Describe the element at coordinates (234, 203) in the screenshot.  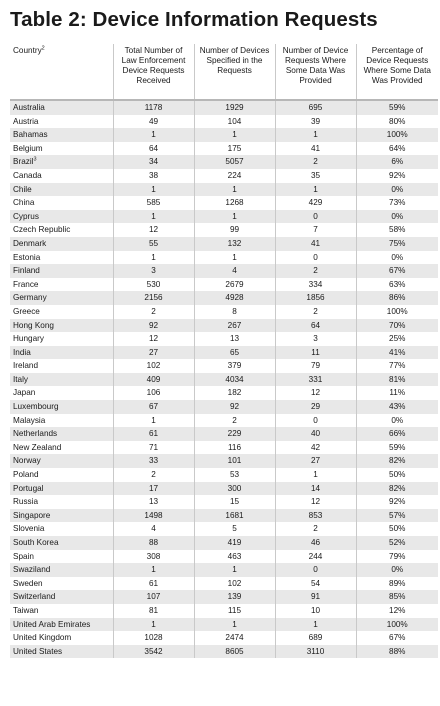
I see `devices-specified-cell: 1268` at that location.